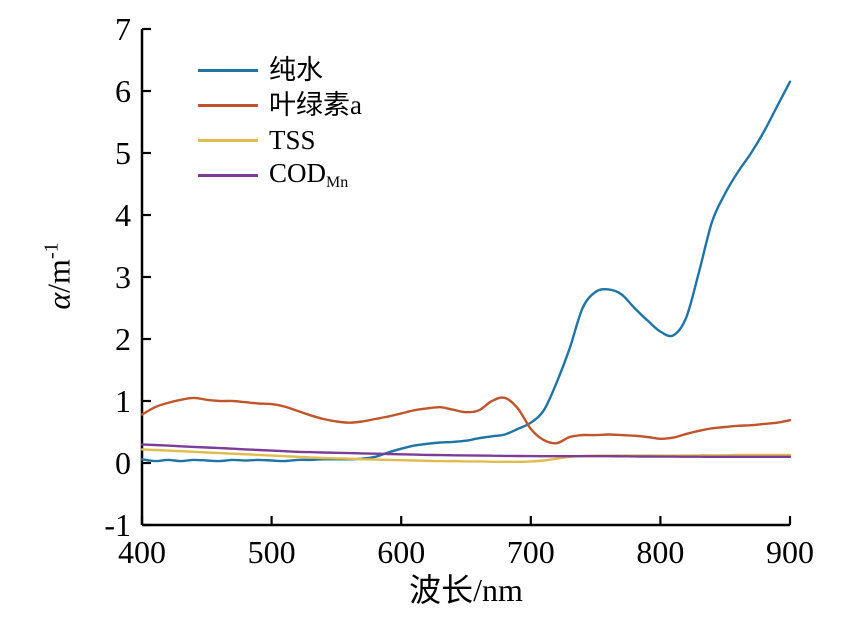  I want to click on y-axis-unit: /m, so click(58, 276).